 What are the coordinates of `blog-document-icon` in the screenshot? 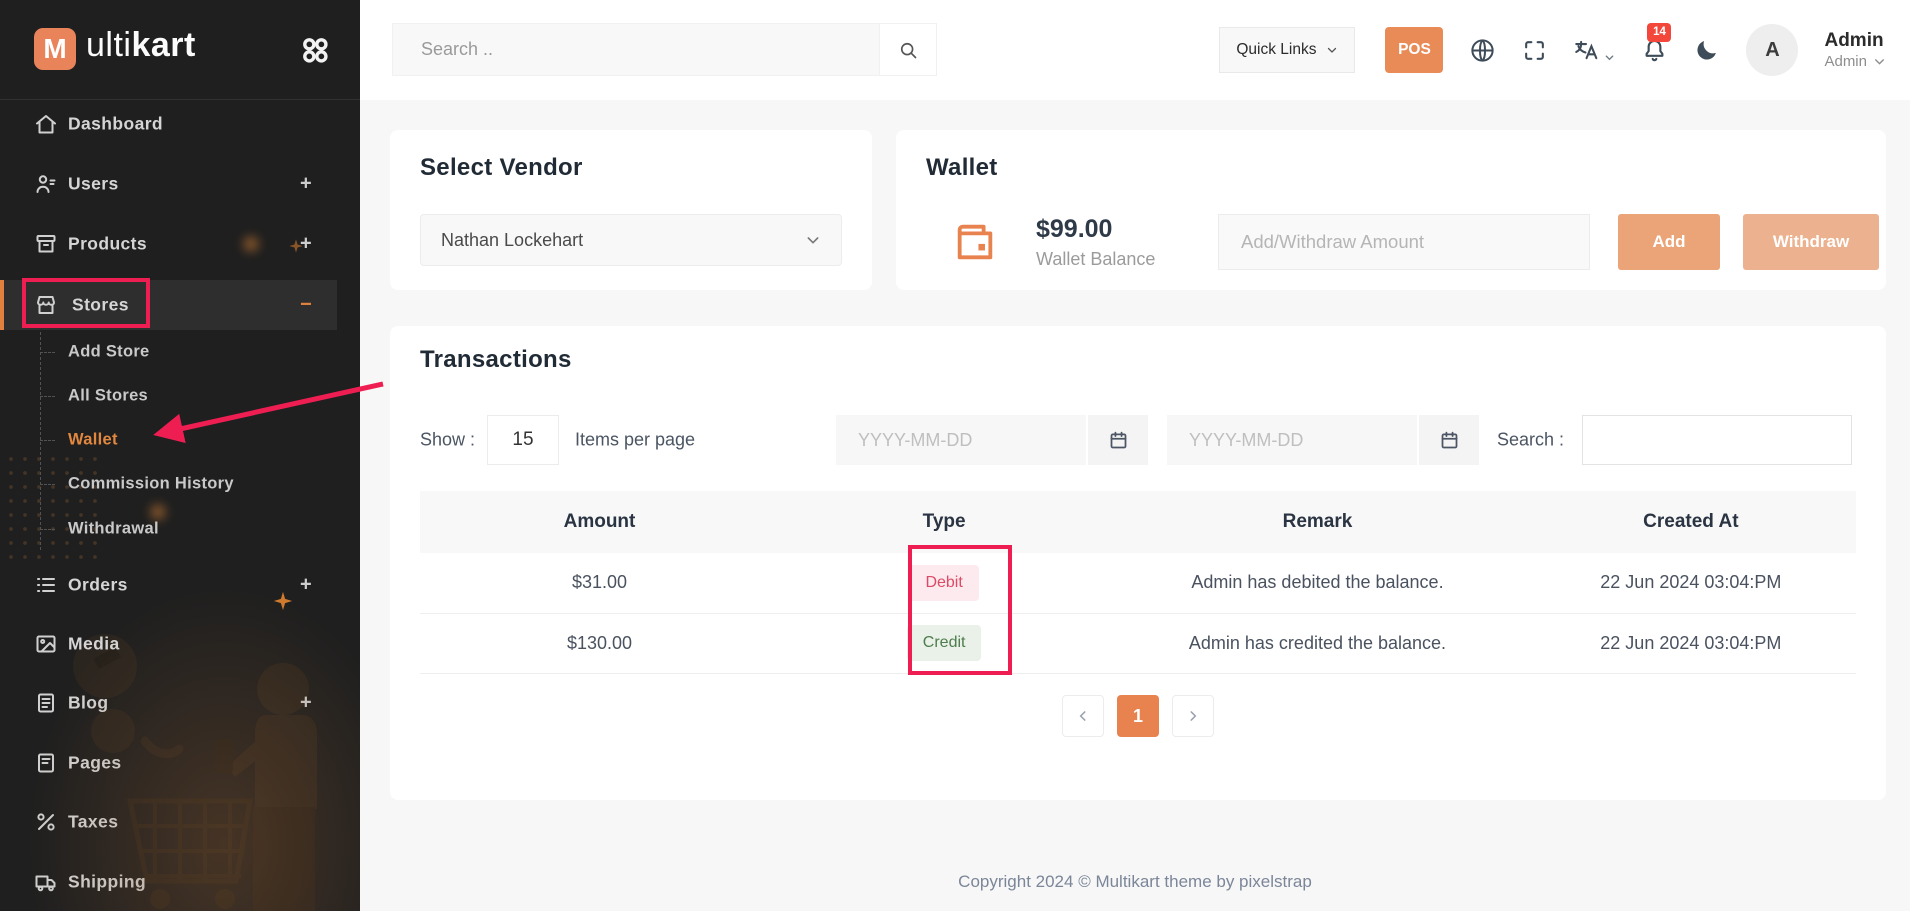 It's located at (46, 703).